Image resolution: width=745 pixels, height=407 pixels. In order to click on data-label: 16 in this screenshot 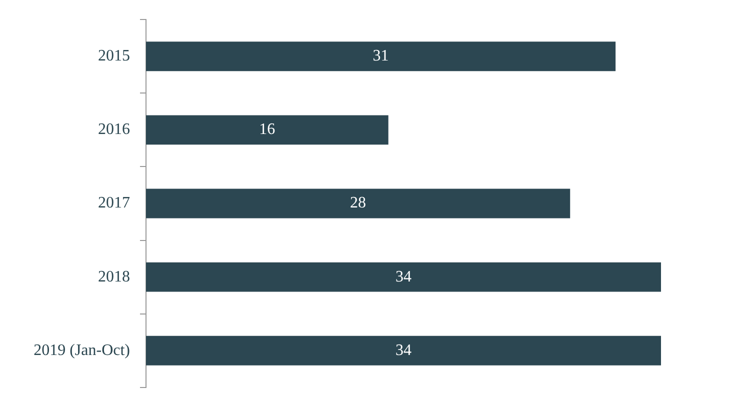, I will do `click(267, 129)`.